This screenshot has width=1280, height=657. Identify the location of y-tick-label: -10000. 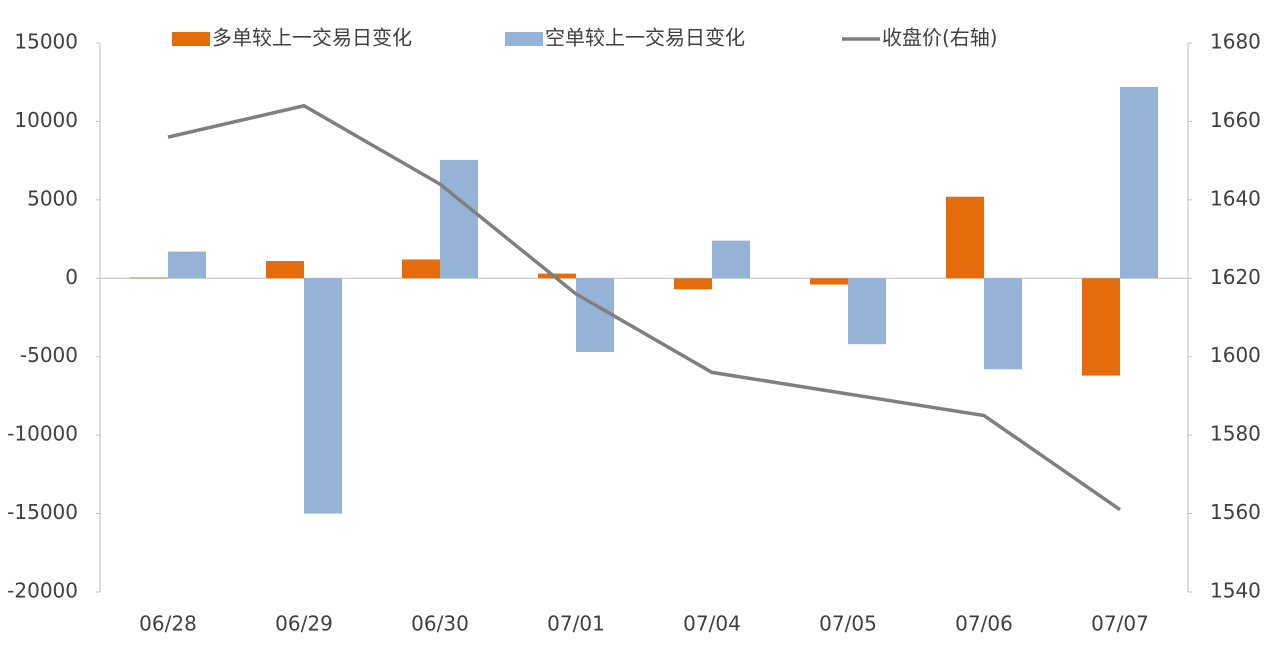
(42, 434).